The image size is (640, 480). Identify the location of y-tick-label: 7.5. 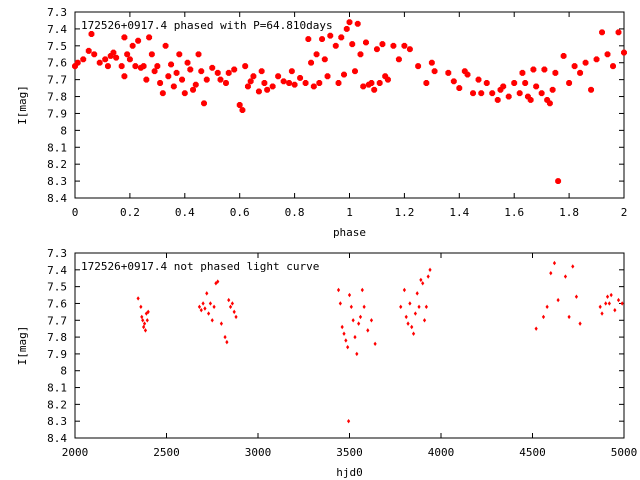
(57, 287).